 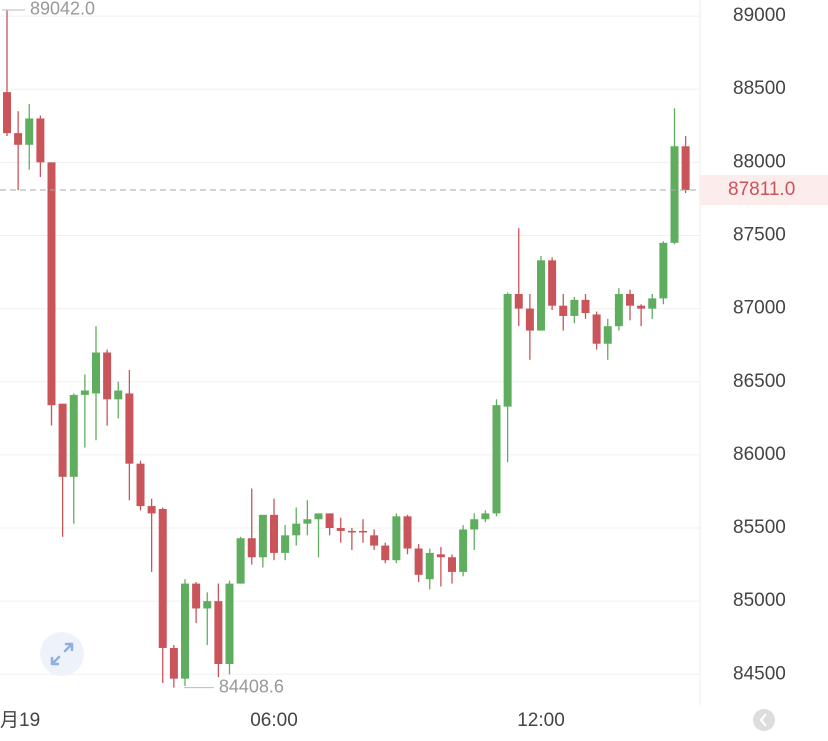 I want to click on last-price-bg, so click(x=764, y=189).